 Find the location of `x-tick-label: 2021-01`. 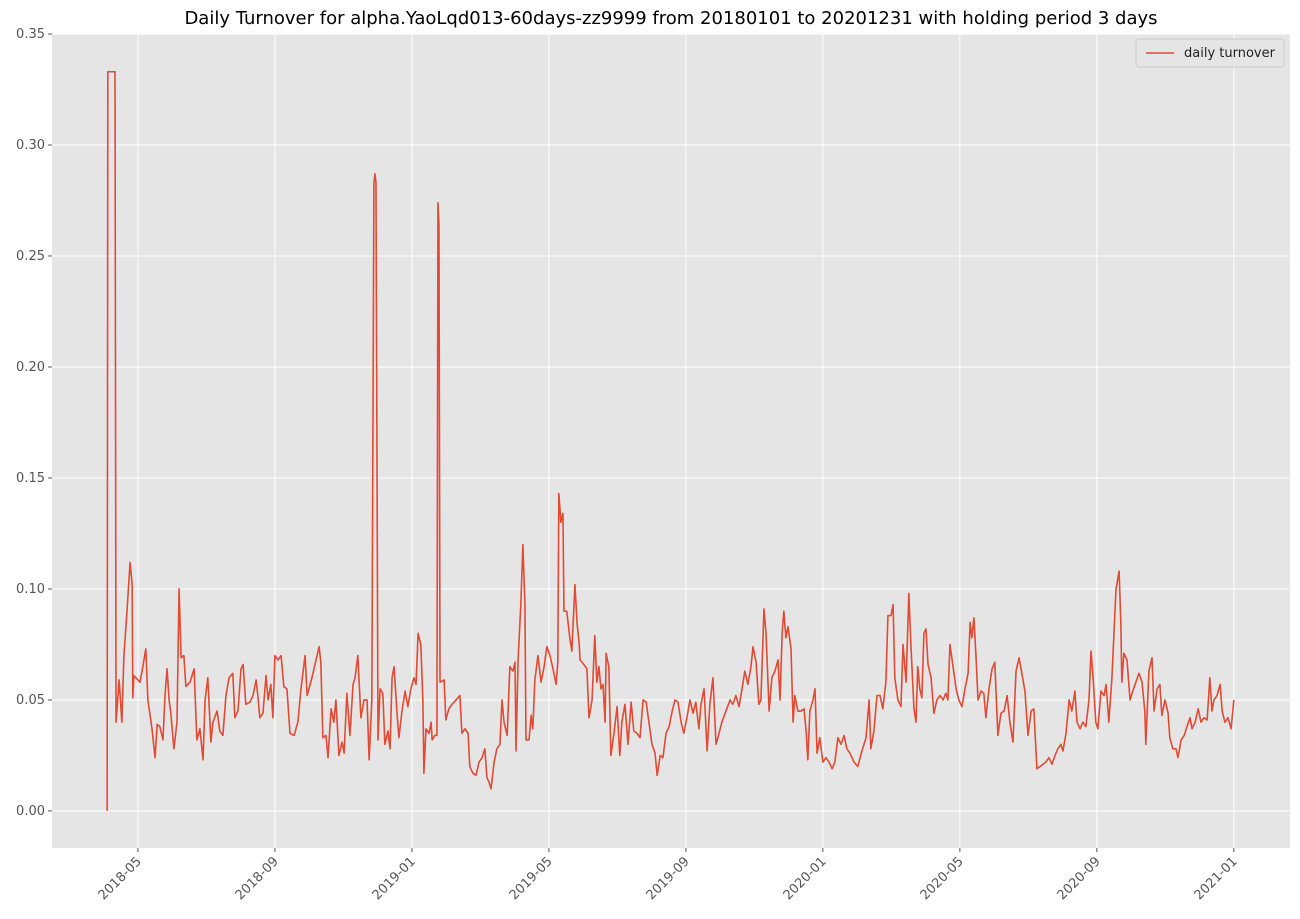

x-tick-label: 2021-01 is located at coordinates (1216, 878).